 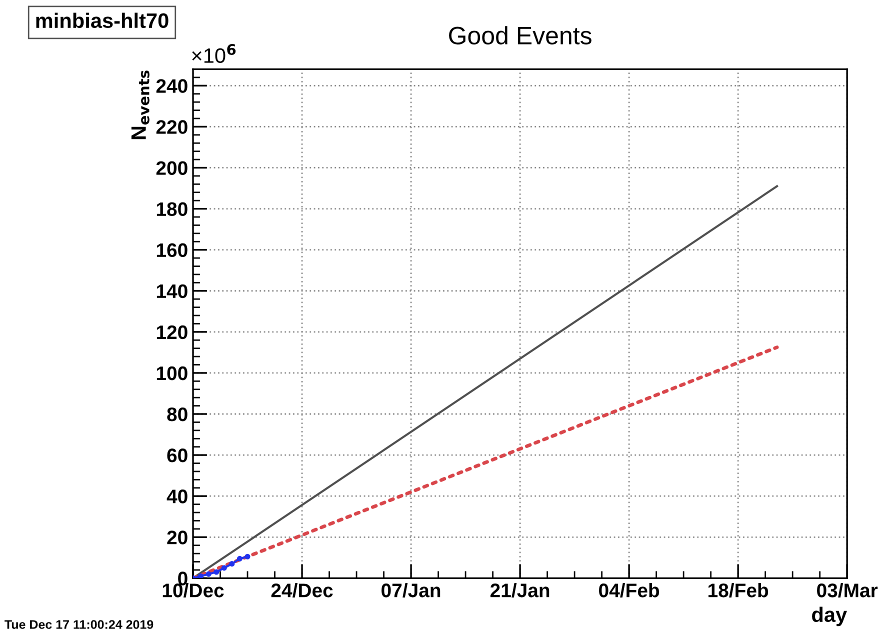 What do you see at coordinates (520, 590) in the screenshot?
I see `x-tick-label: 21/Jan` at bounding box center [520, 590].